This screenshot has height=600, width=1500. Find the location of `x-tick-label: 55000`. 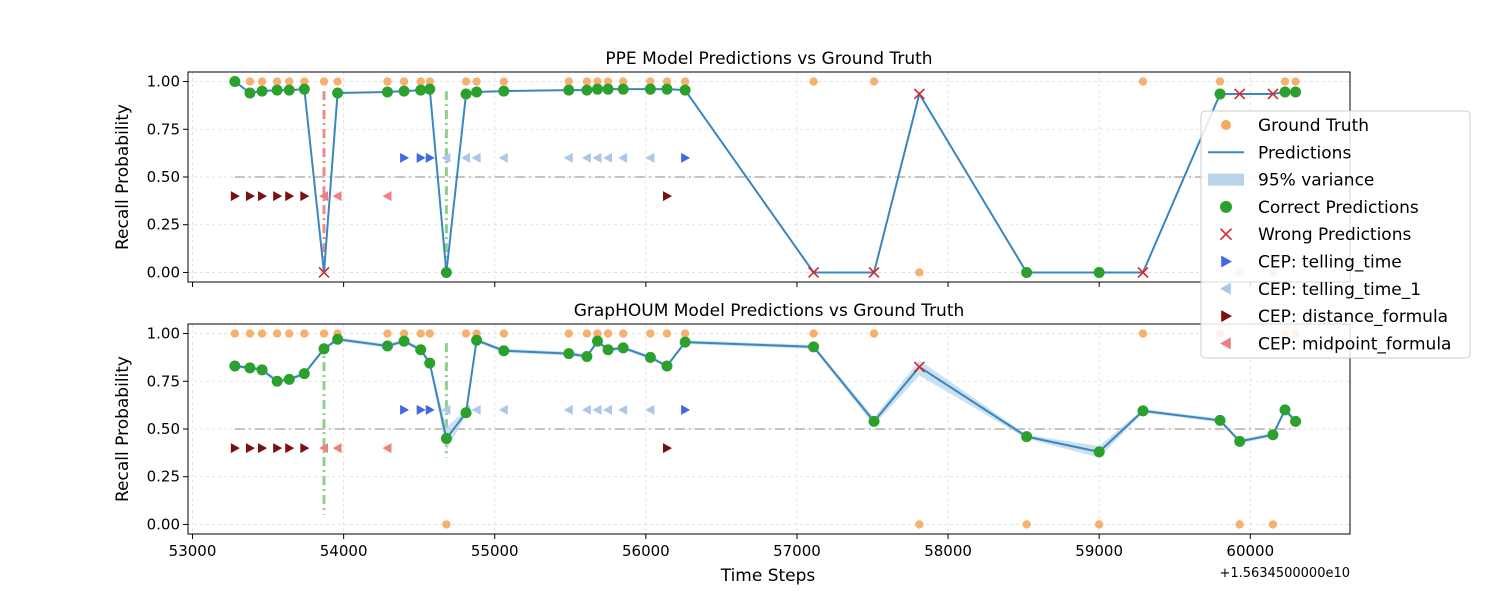

x-tick-label: 55000 is located at coordinates (495, 551).